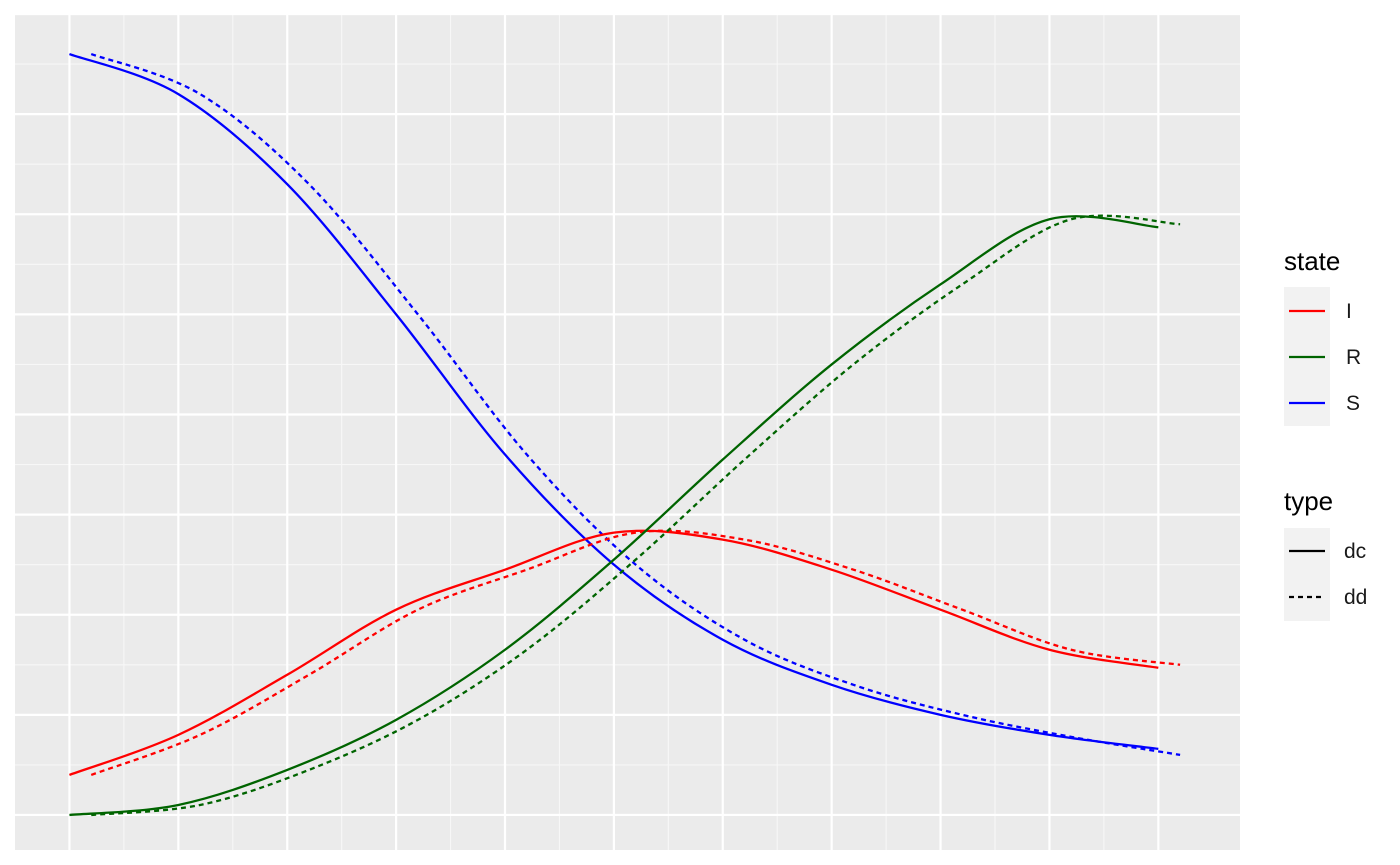  What do you see at coordinates (1355, 551) in the screenshot?
I see `legend-label-dc: dc` at bounding box center [1355, 551].